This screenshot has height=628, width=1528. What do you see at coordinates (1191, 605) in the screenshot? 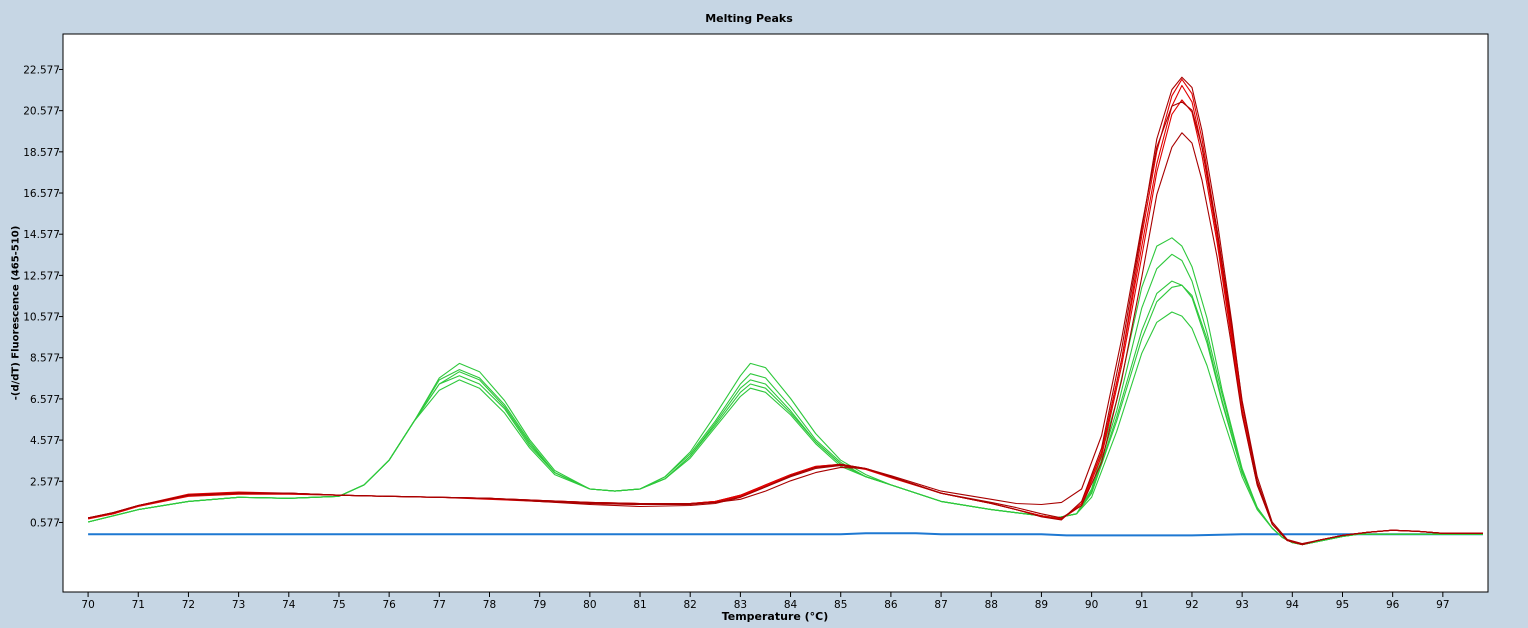
I see `x-tick-label: 92` at bounding box center [1191, 605].